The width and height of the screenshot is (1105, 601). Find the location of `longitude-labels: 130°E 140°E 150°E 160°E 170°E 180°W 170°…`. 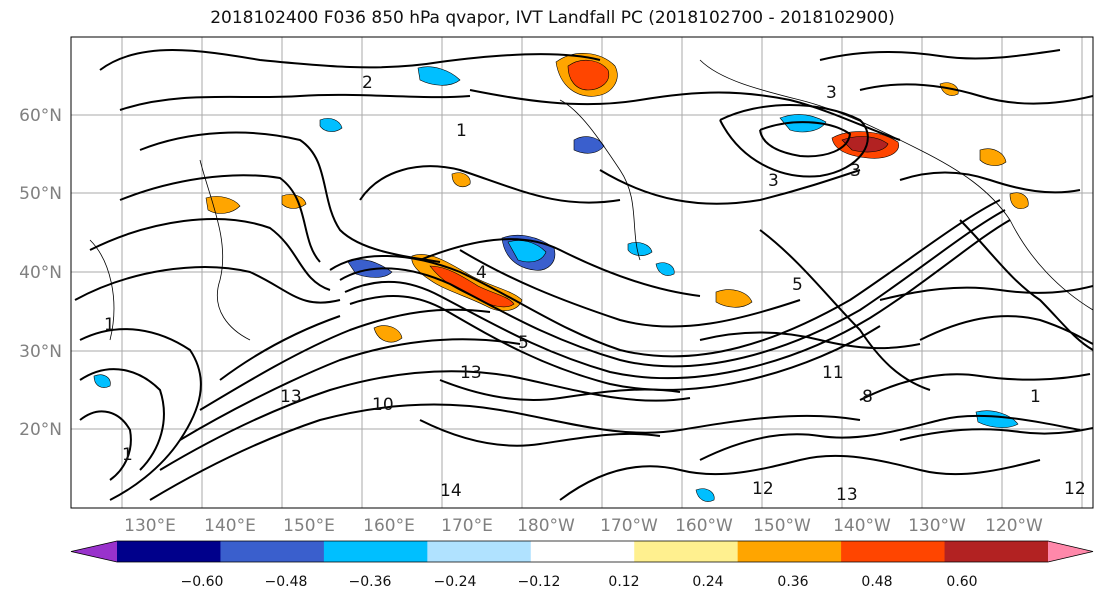

longitude-labels: 130°E 140°E 150°E 160°E 170°E 180°W 170°… is located at coordinates (583, 526).